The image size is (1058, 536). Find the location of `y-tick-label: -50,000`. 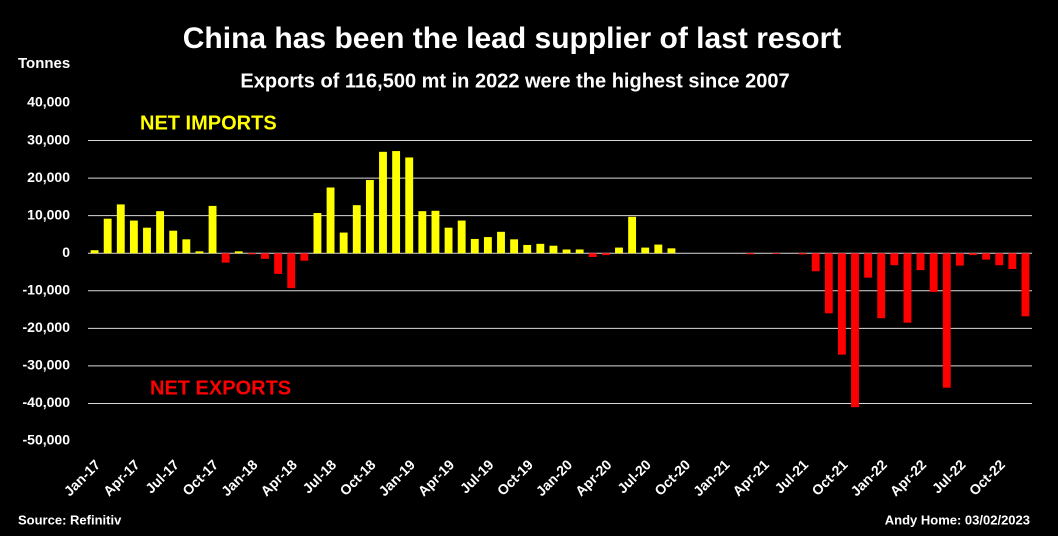

y-tick-label: -50,000 is located at coordinates (47, 440).